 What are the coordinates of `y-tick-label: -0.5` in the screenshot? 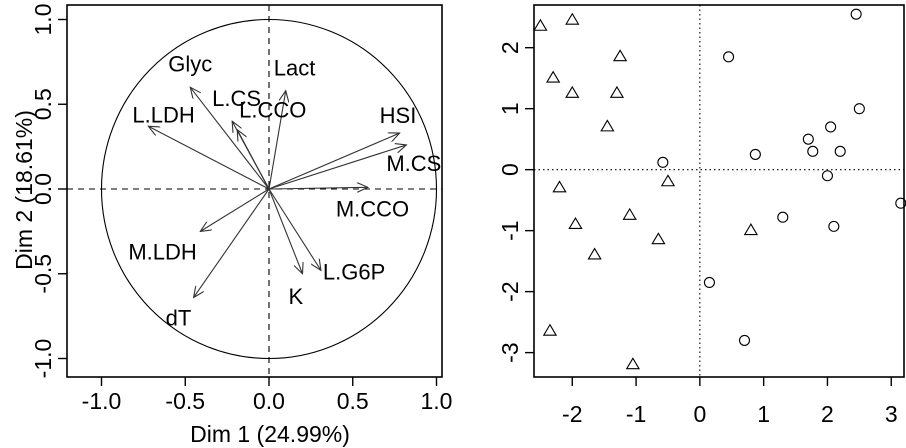 It's located at (43, 274).